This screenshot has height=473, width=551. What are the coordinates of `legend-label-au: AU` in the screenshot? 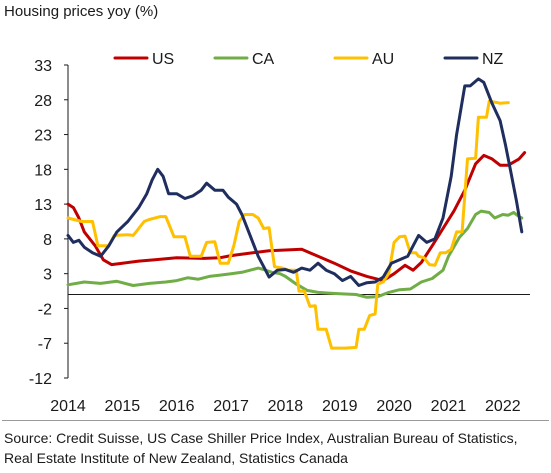 It's located at (383, 59).